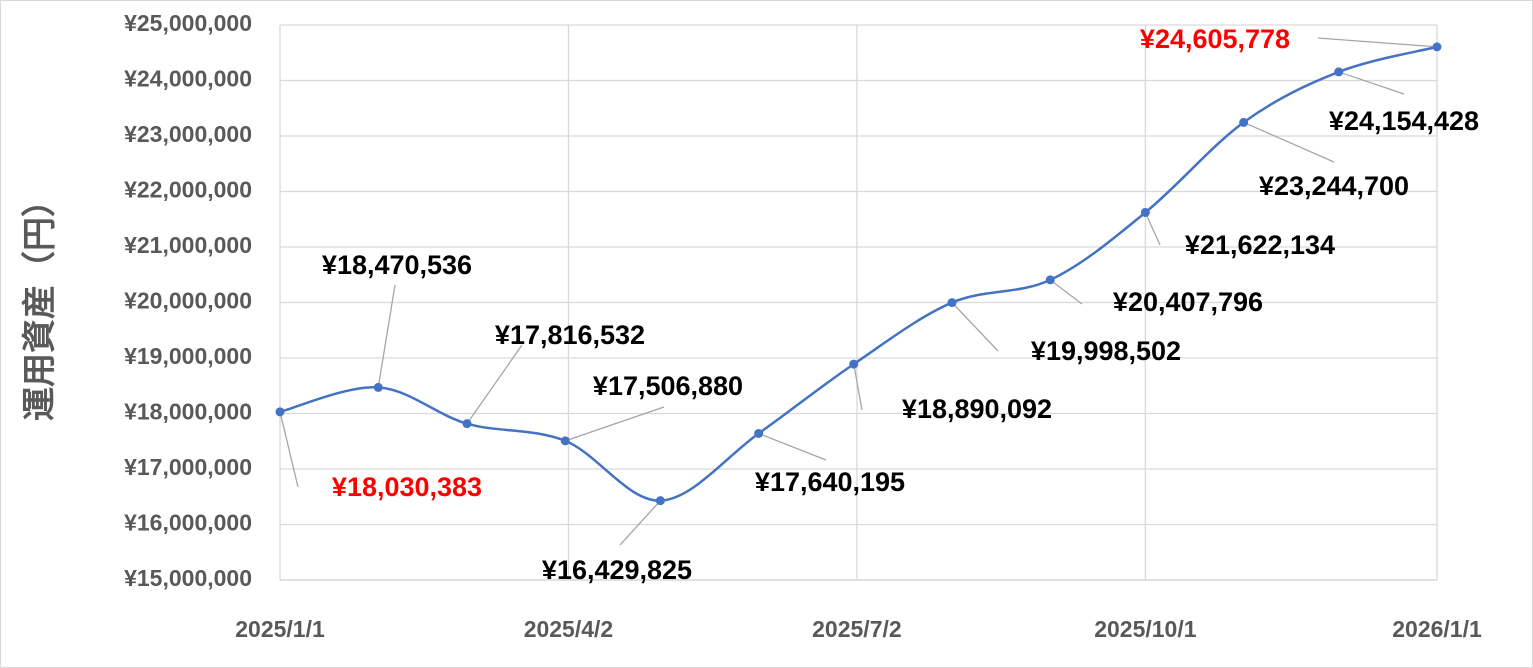 This screenshot has height=668, width=1533. I want to click on y-tick-label: ¥23,000,000, so click(188, 134).